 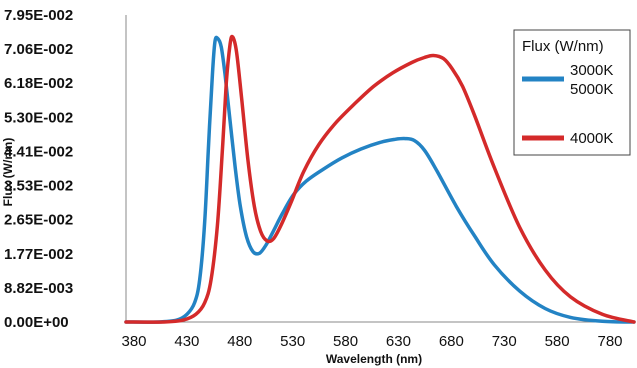 I want to click on y-tick-label: 5.30E-002, so click(x=38, y=117).